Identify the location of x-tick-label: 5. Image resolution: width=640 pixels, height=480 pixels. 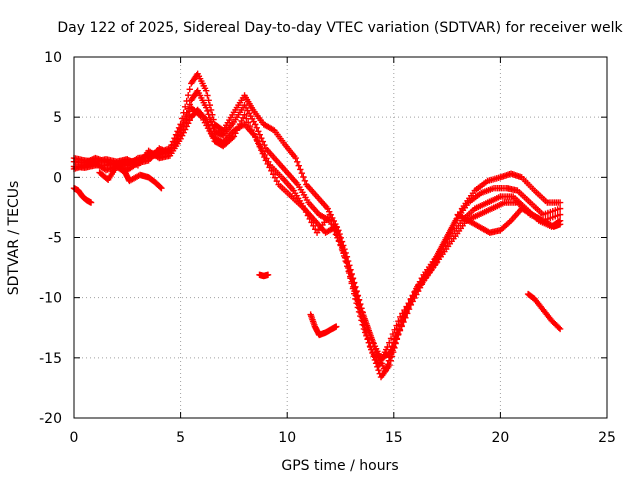
(180, 438).